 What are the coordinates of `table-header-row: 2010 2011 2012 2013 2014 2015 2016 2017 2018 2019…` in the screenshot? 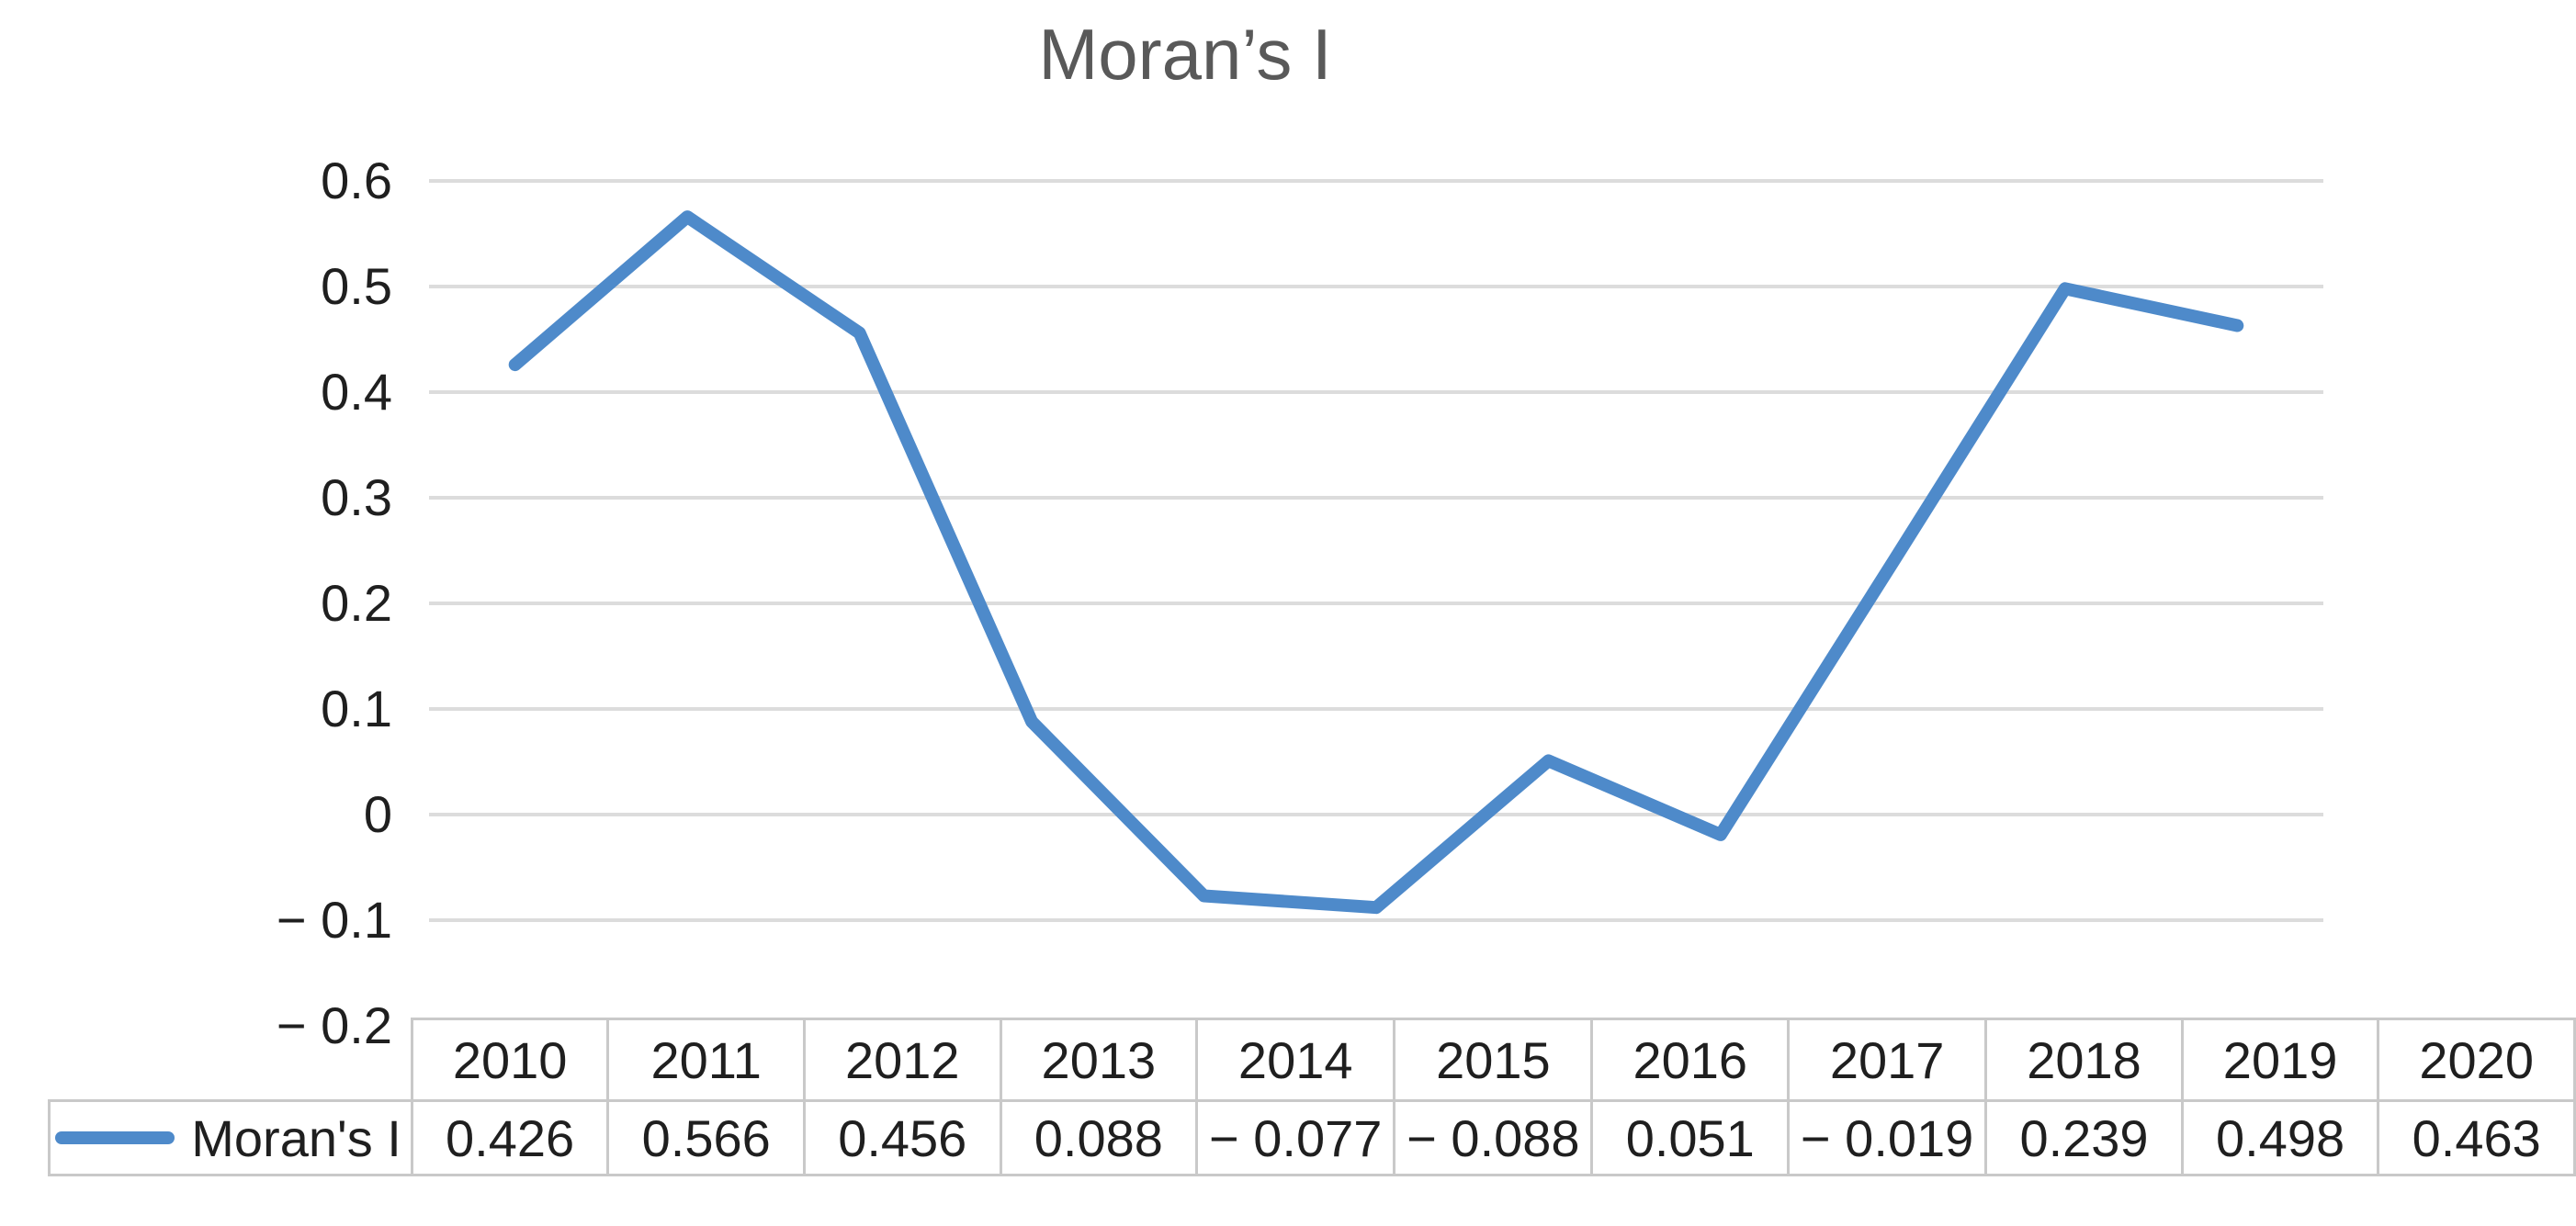 It's located at (1313, 1060).